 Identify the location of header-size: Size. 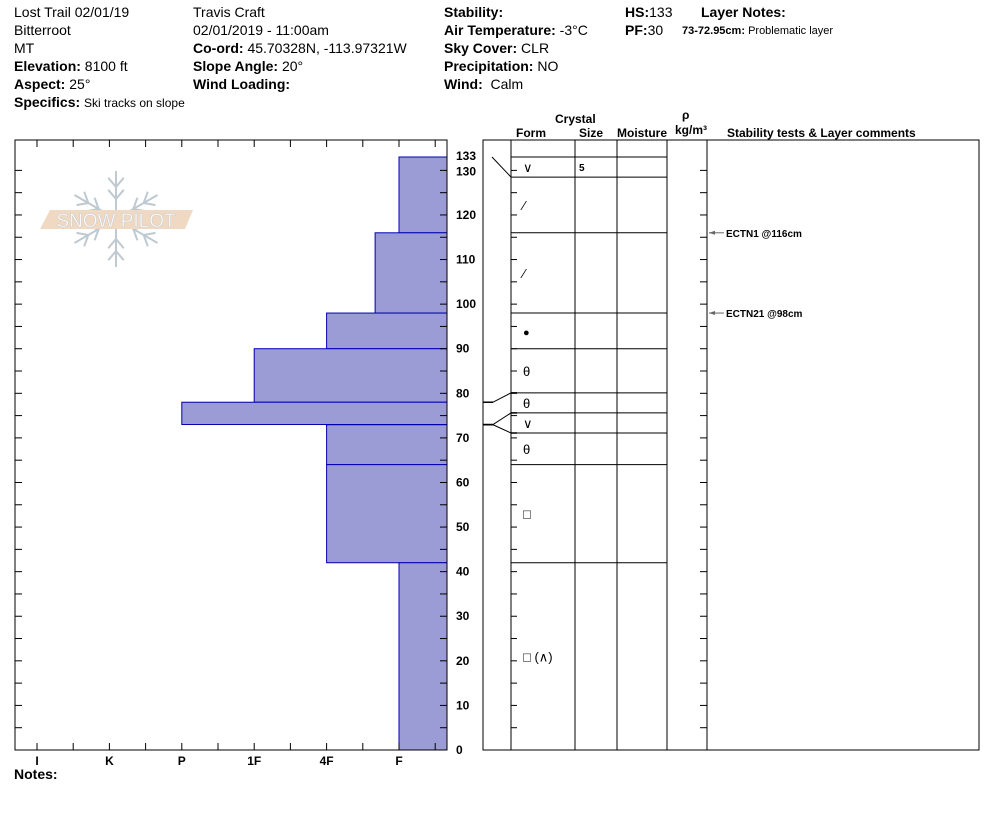
(591, 133).